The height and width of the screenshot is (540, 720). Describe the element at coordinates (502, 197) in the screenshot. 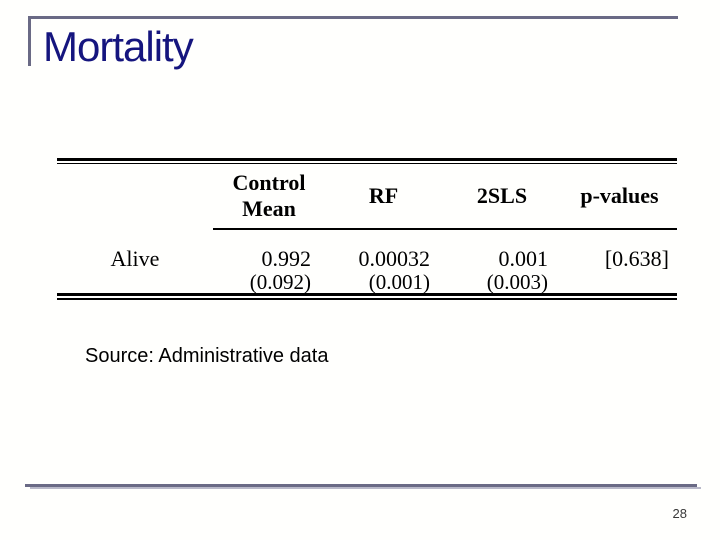

I see `header-cell-2sls: 2SLS` at that location.